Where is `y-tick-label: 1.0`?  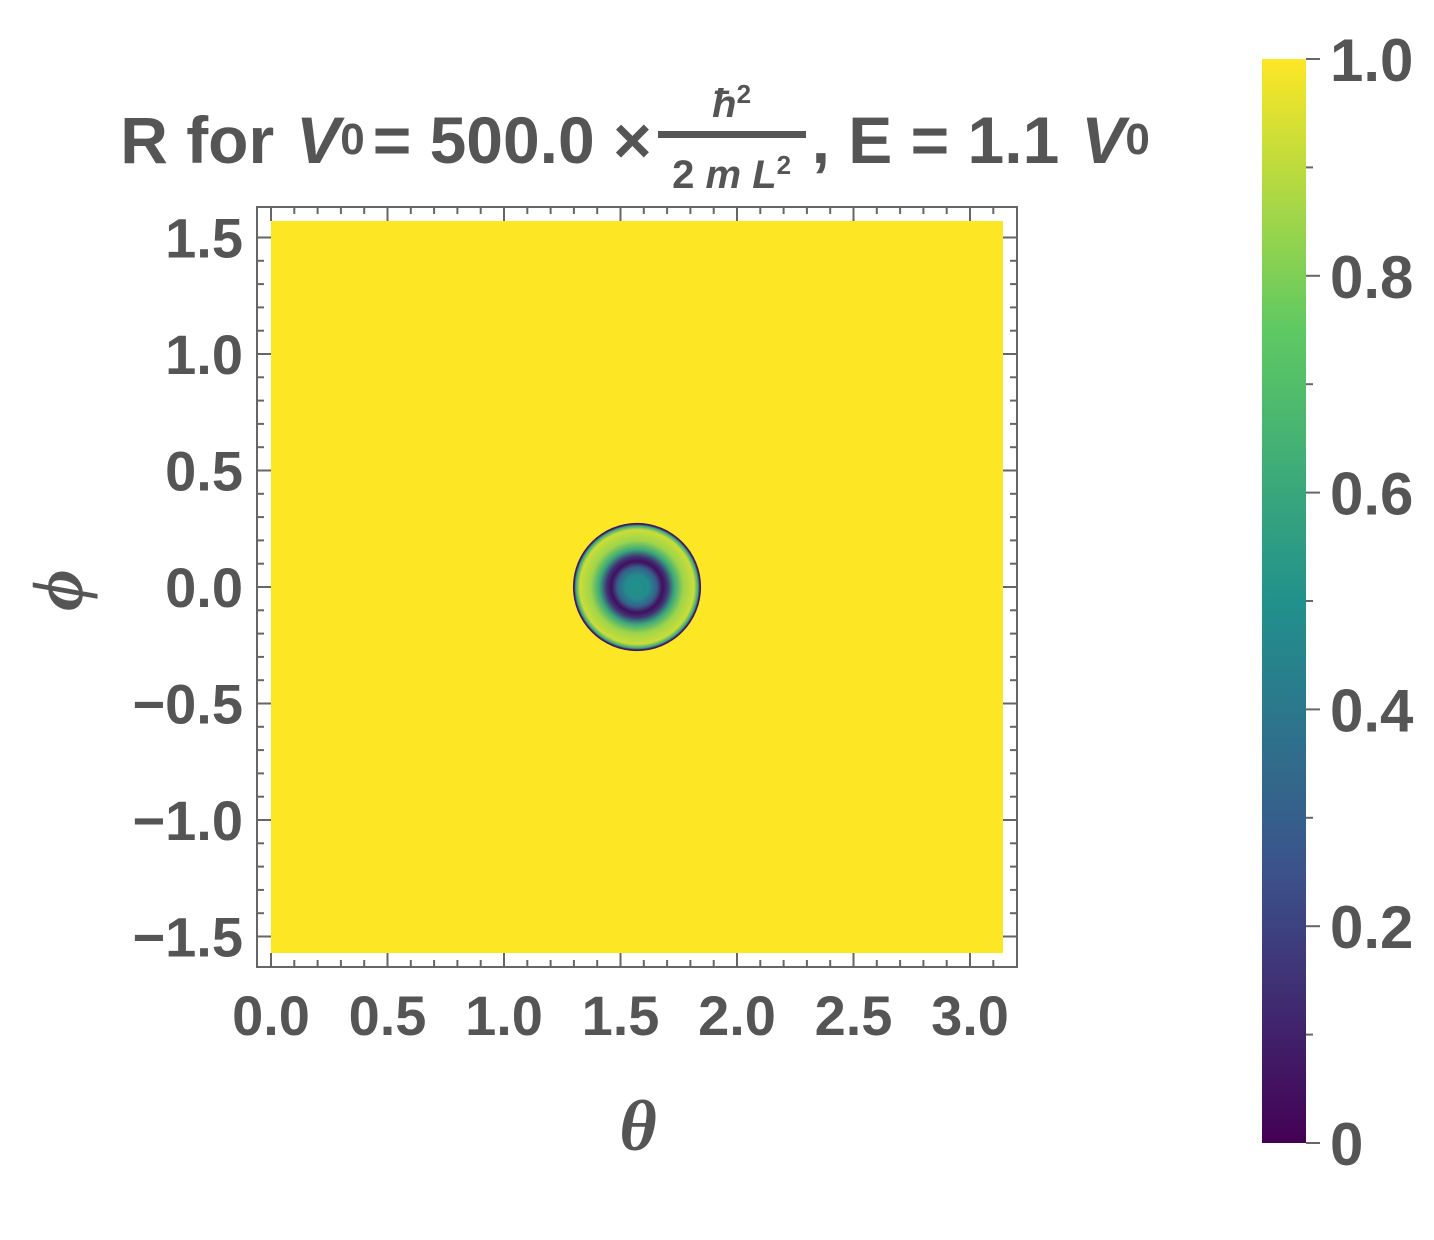 y-tick-label: 1.0 is located at coordinates (204, 354).